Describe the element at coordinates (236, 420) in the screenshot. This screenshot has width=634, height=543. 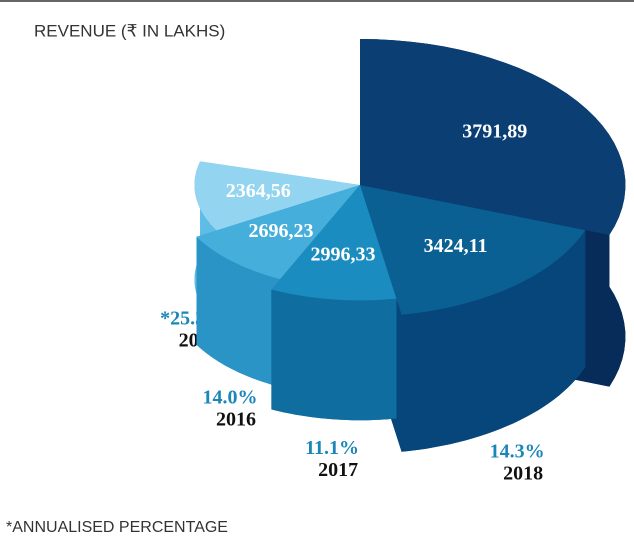
I see `year-label: 2016` at that location.